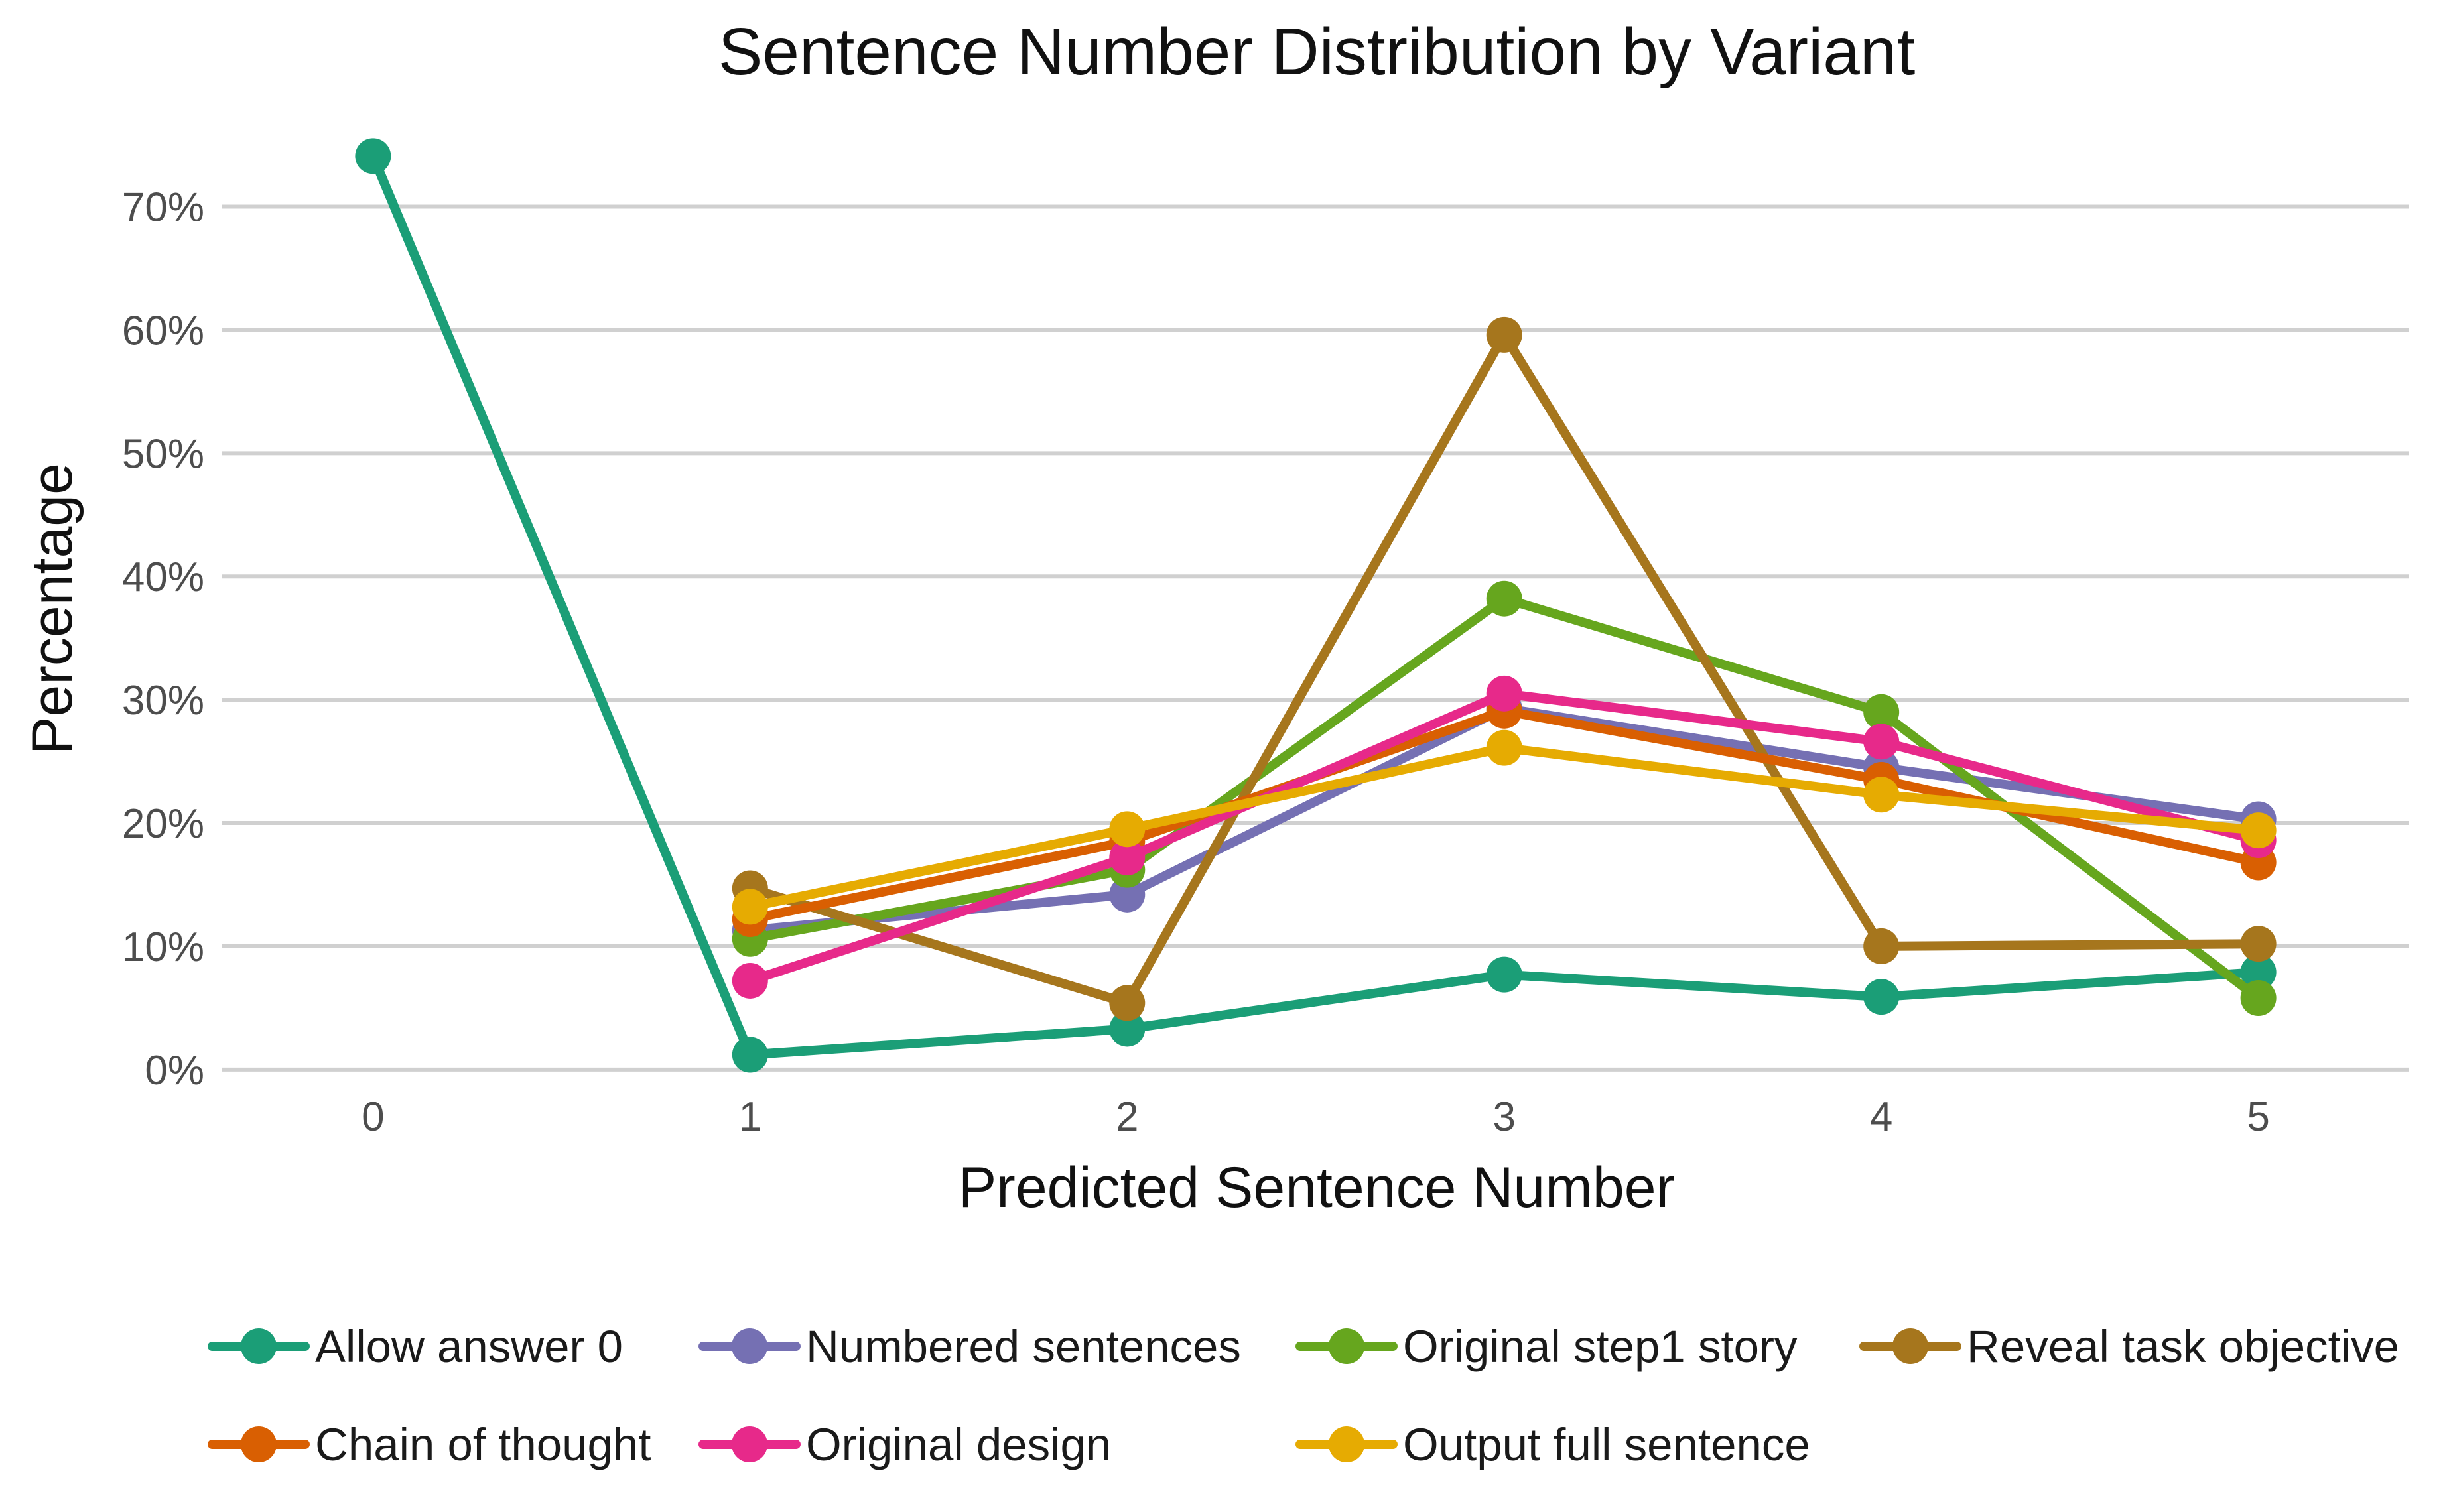 The image size is (2447, 1512). I want to click on legend-item-original-step1-story: Original step1 story, so click(1547, 1346).